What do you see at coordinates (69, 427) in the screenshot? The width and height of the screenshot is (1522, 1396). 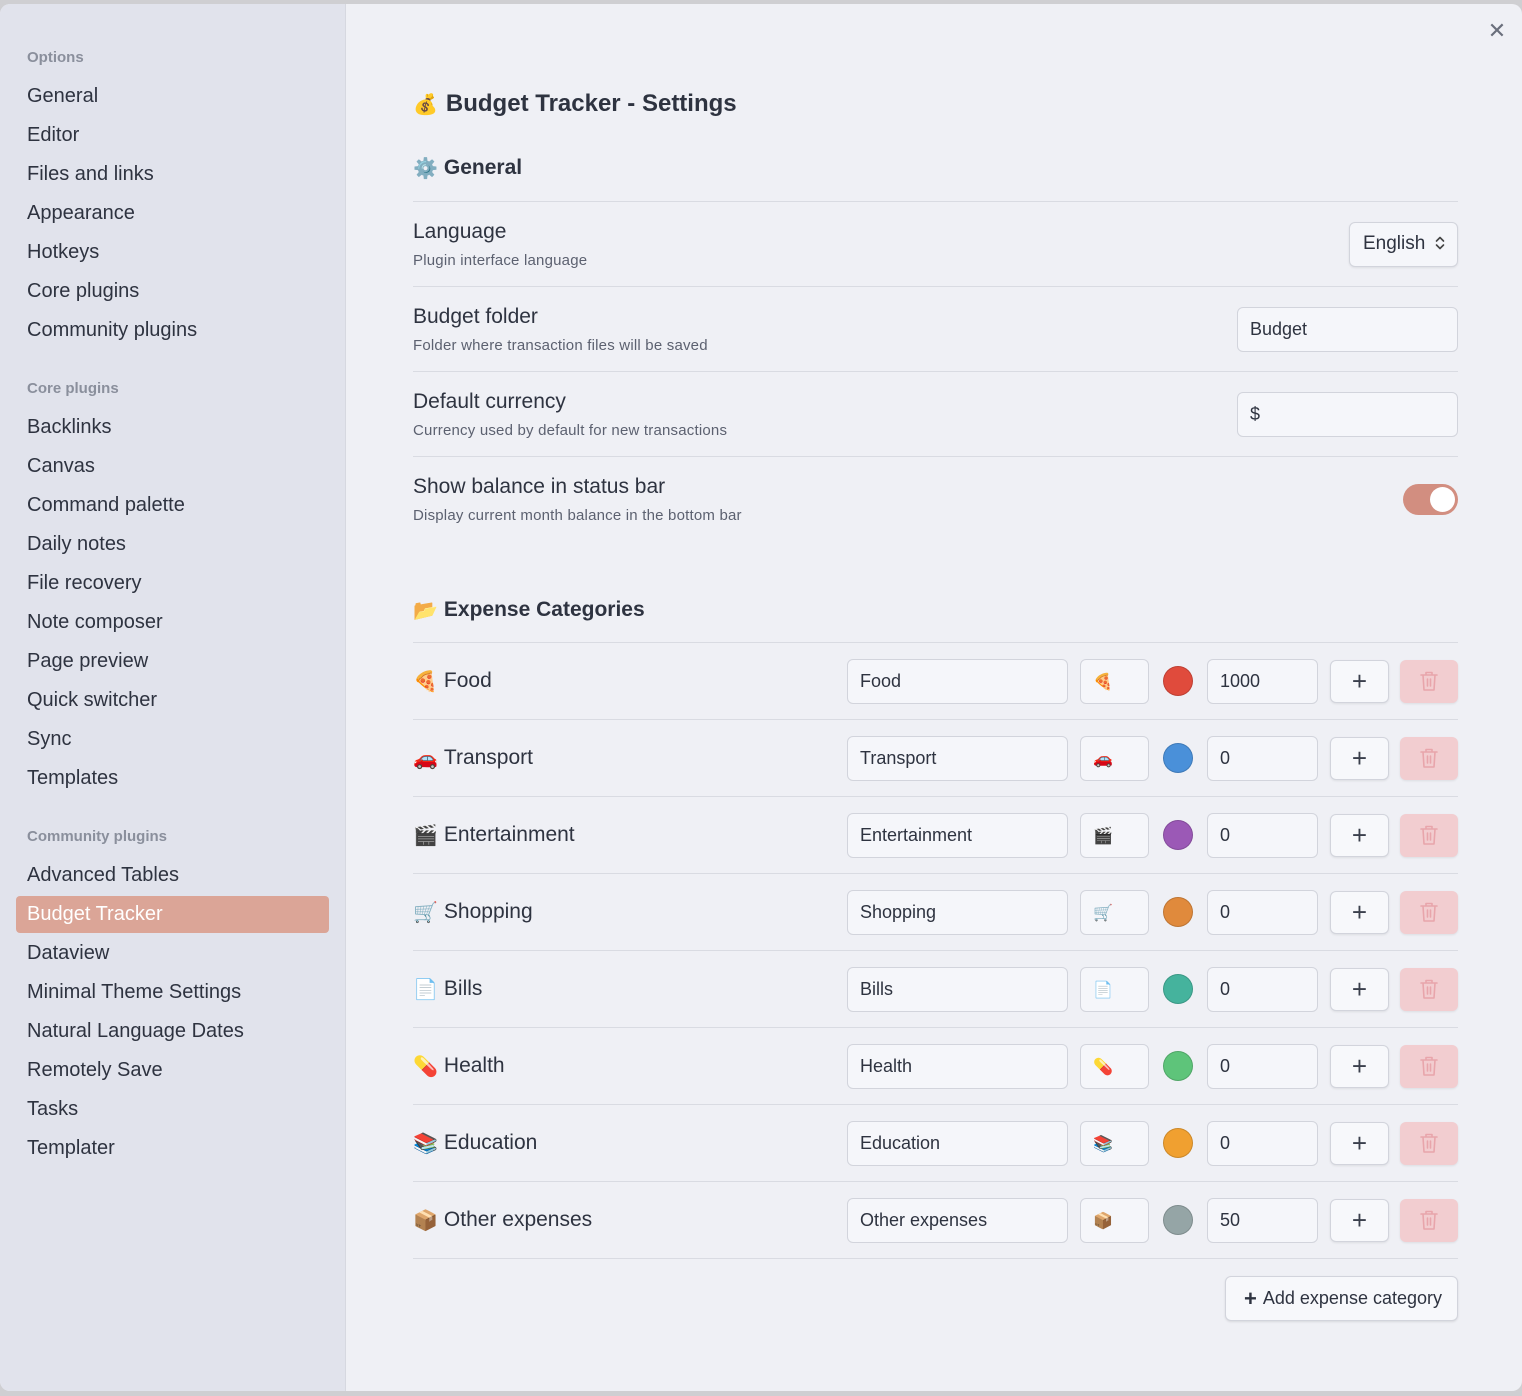 I see `sidebar-item-backlinks: Backlinks` at bounding box center [69, 427].